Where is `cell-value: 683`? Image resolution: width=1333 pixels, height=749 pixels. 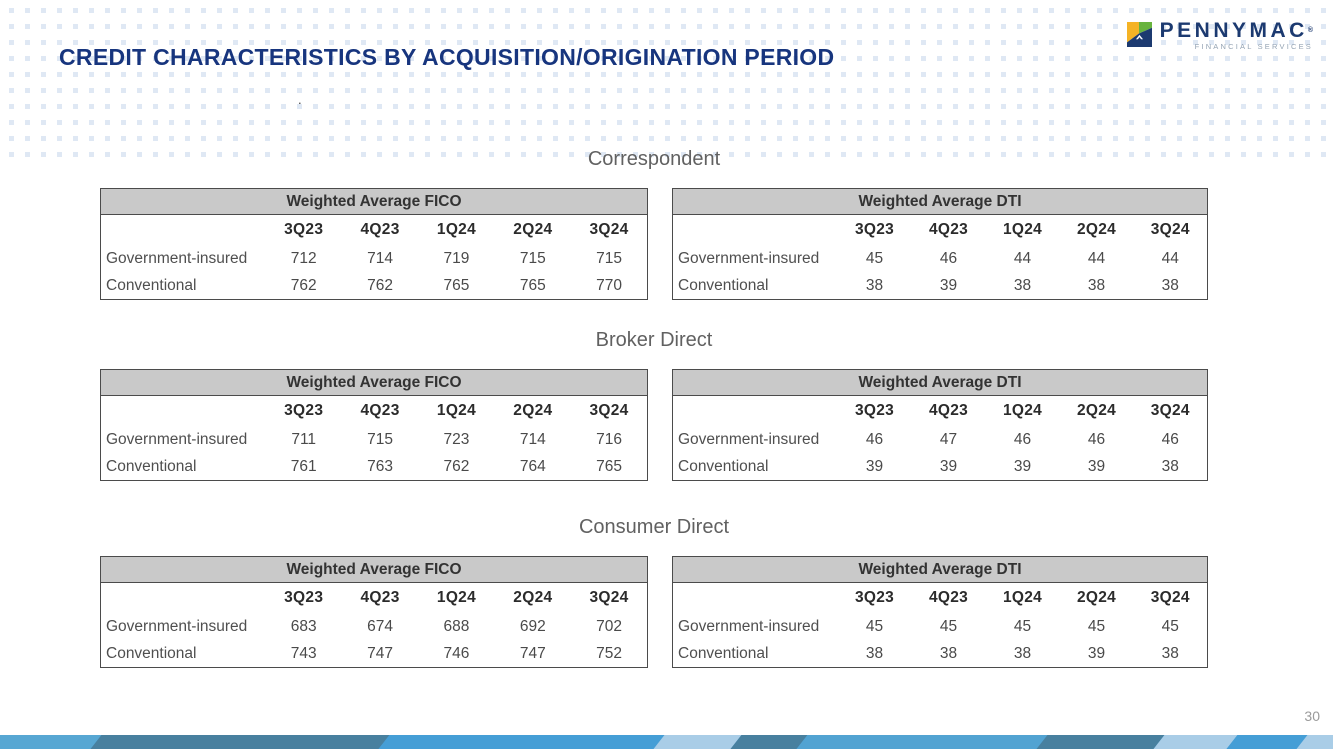
cell-value: 683 is located at coordinates (303, 626).